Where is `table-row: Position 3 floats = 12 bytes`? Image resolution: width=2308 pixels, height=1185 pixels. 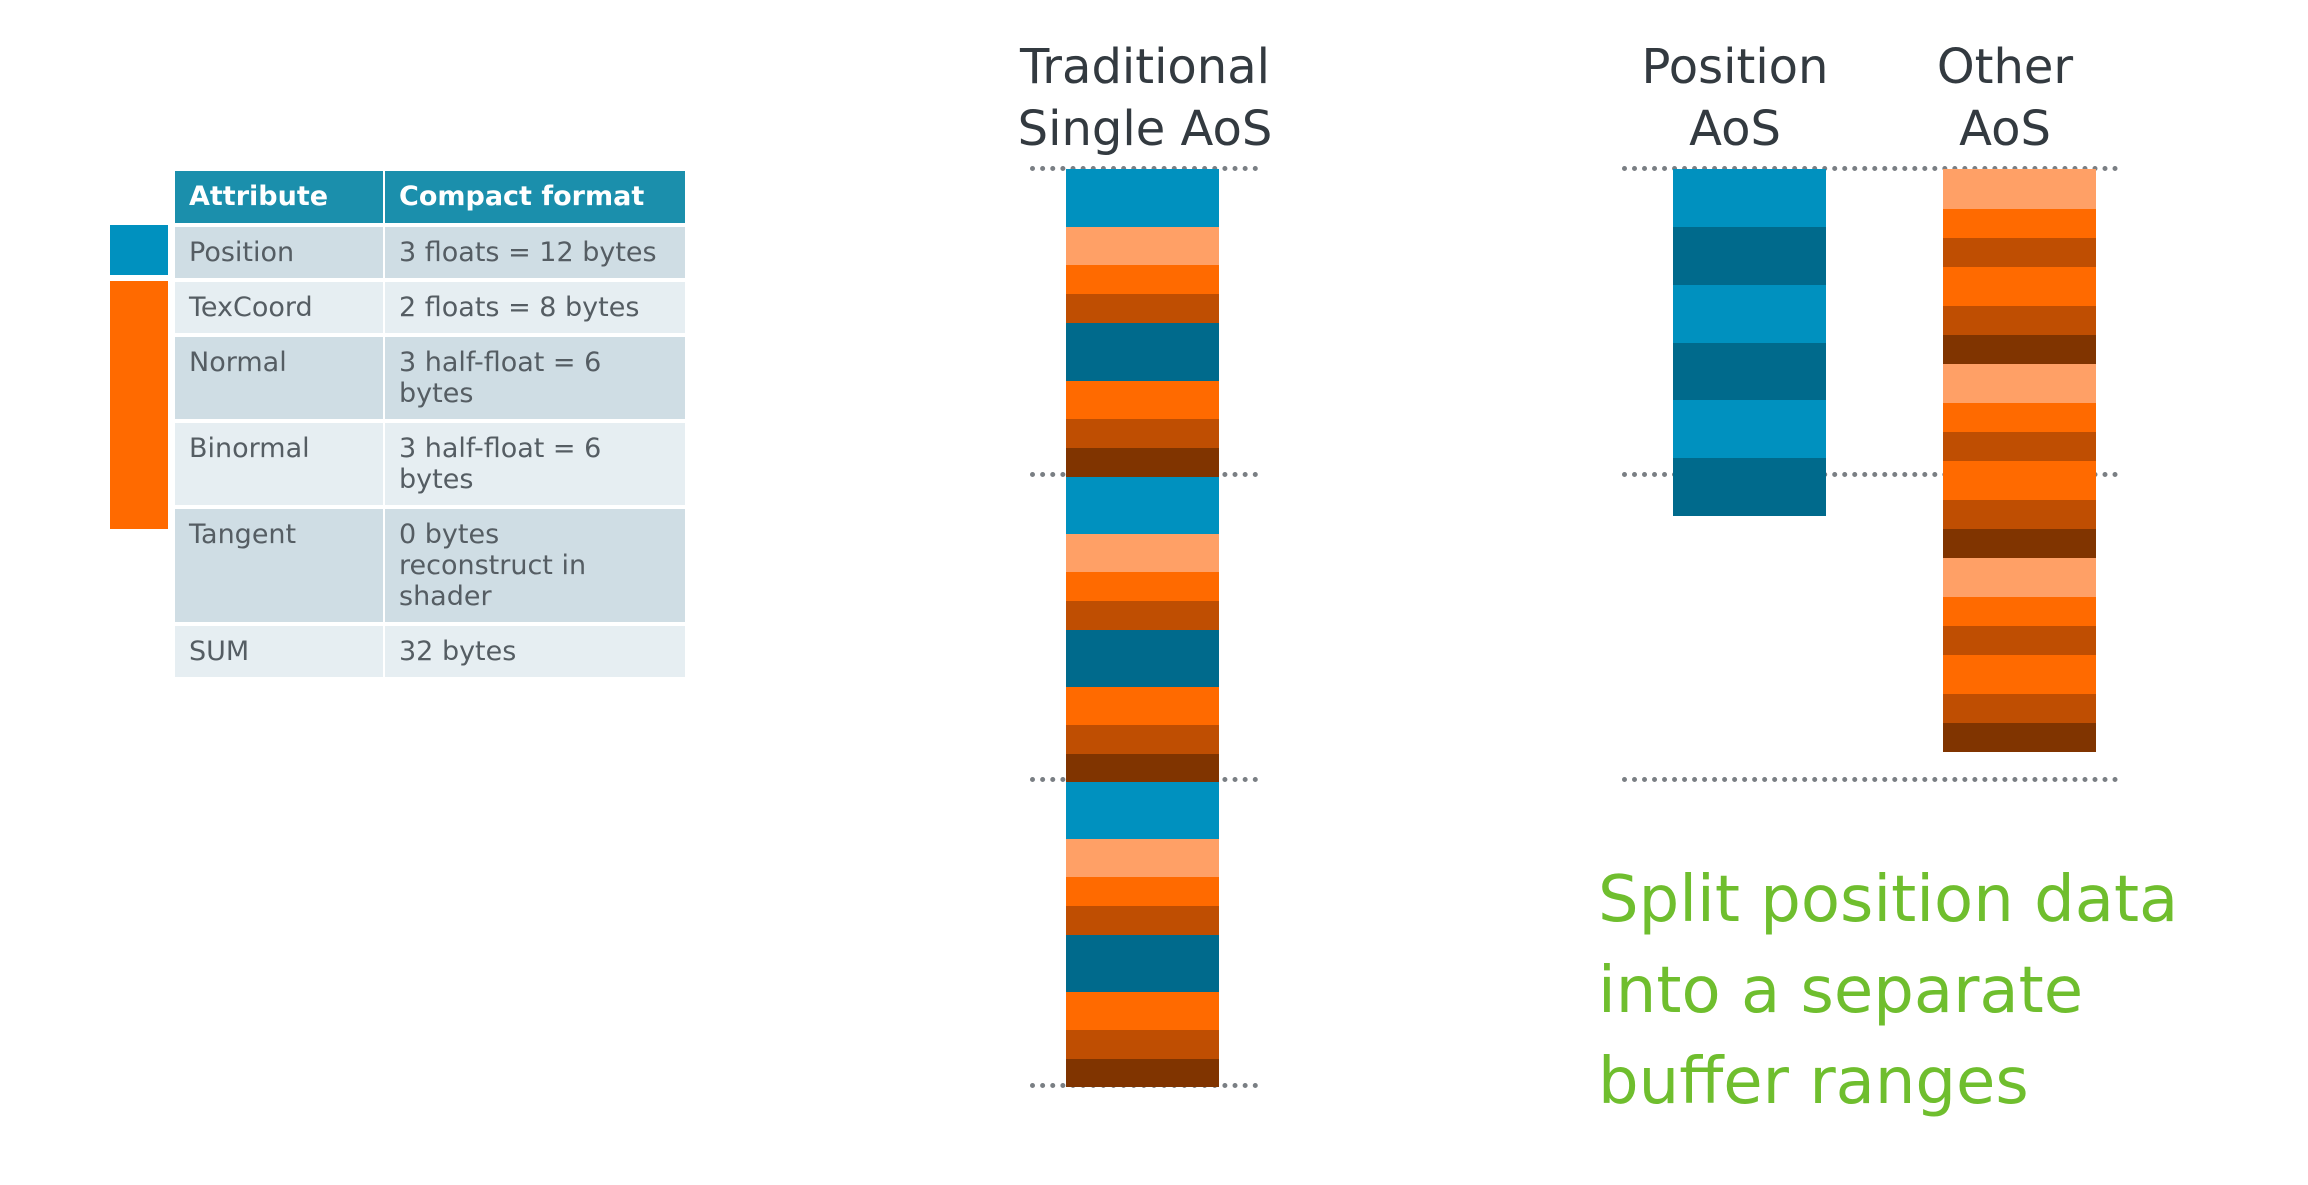 table-row: Position 3 floats = 12 bytes is located at coordinates (430, 252).